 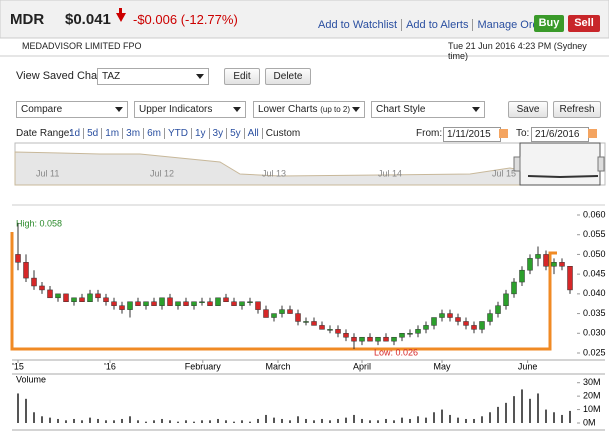 I want to click on volume-tick-label: 10M, so click(x=592, y=409).